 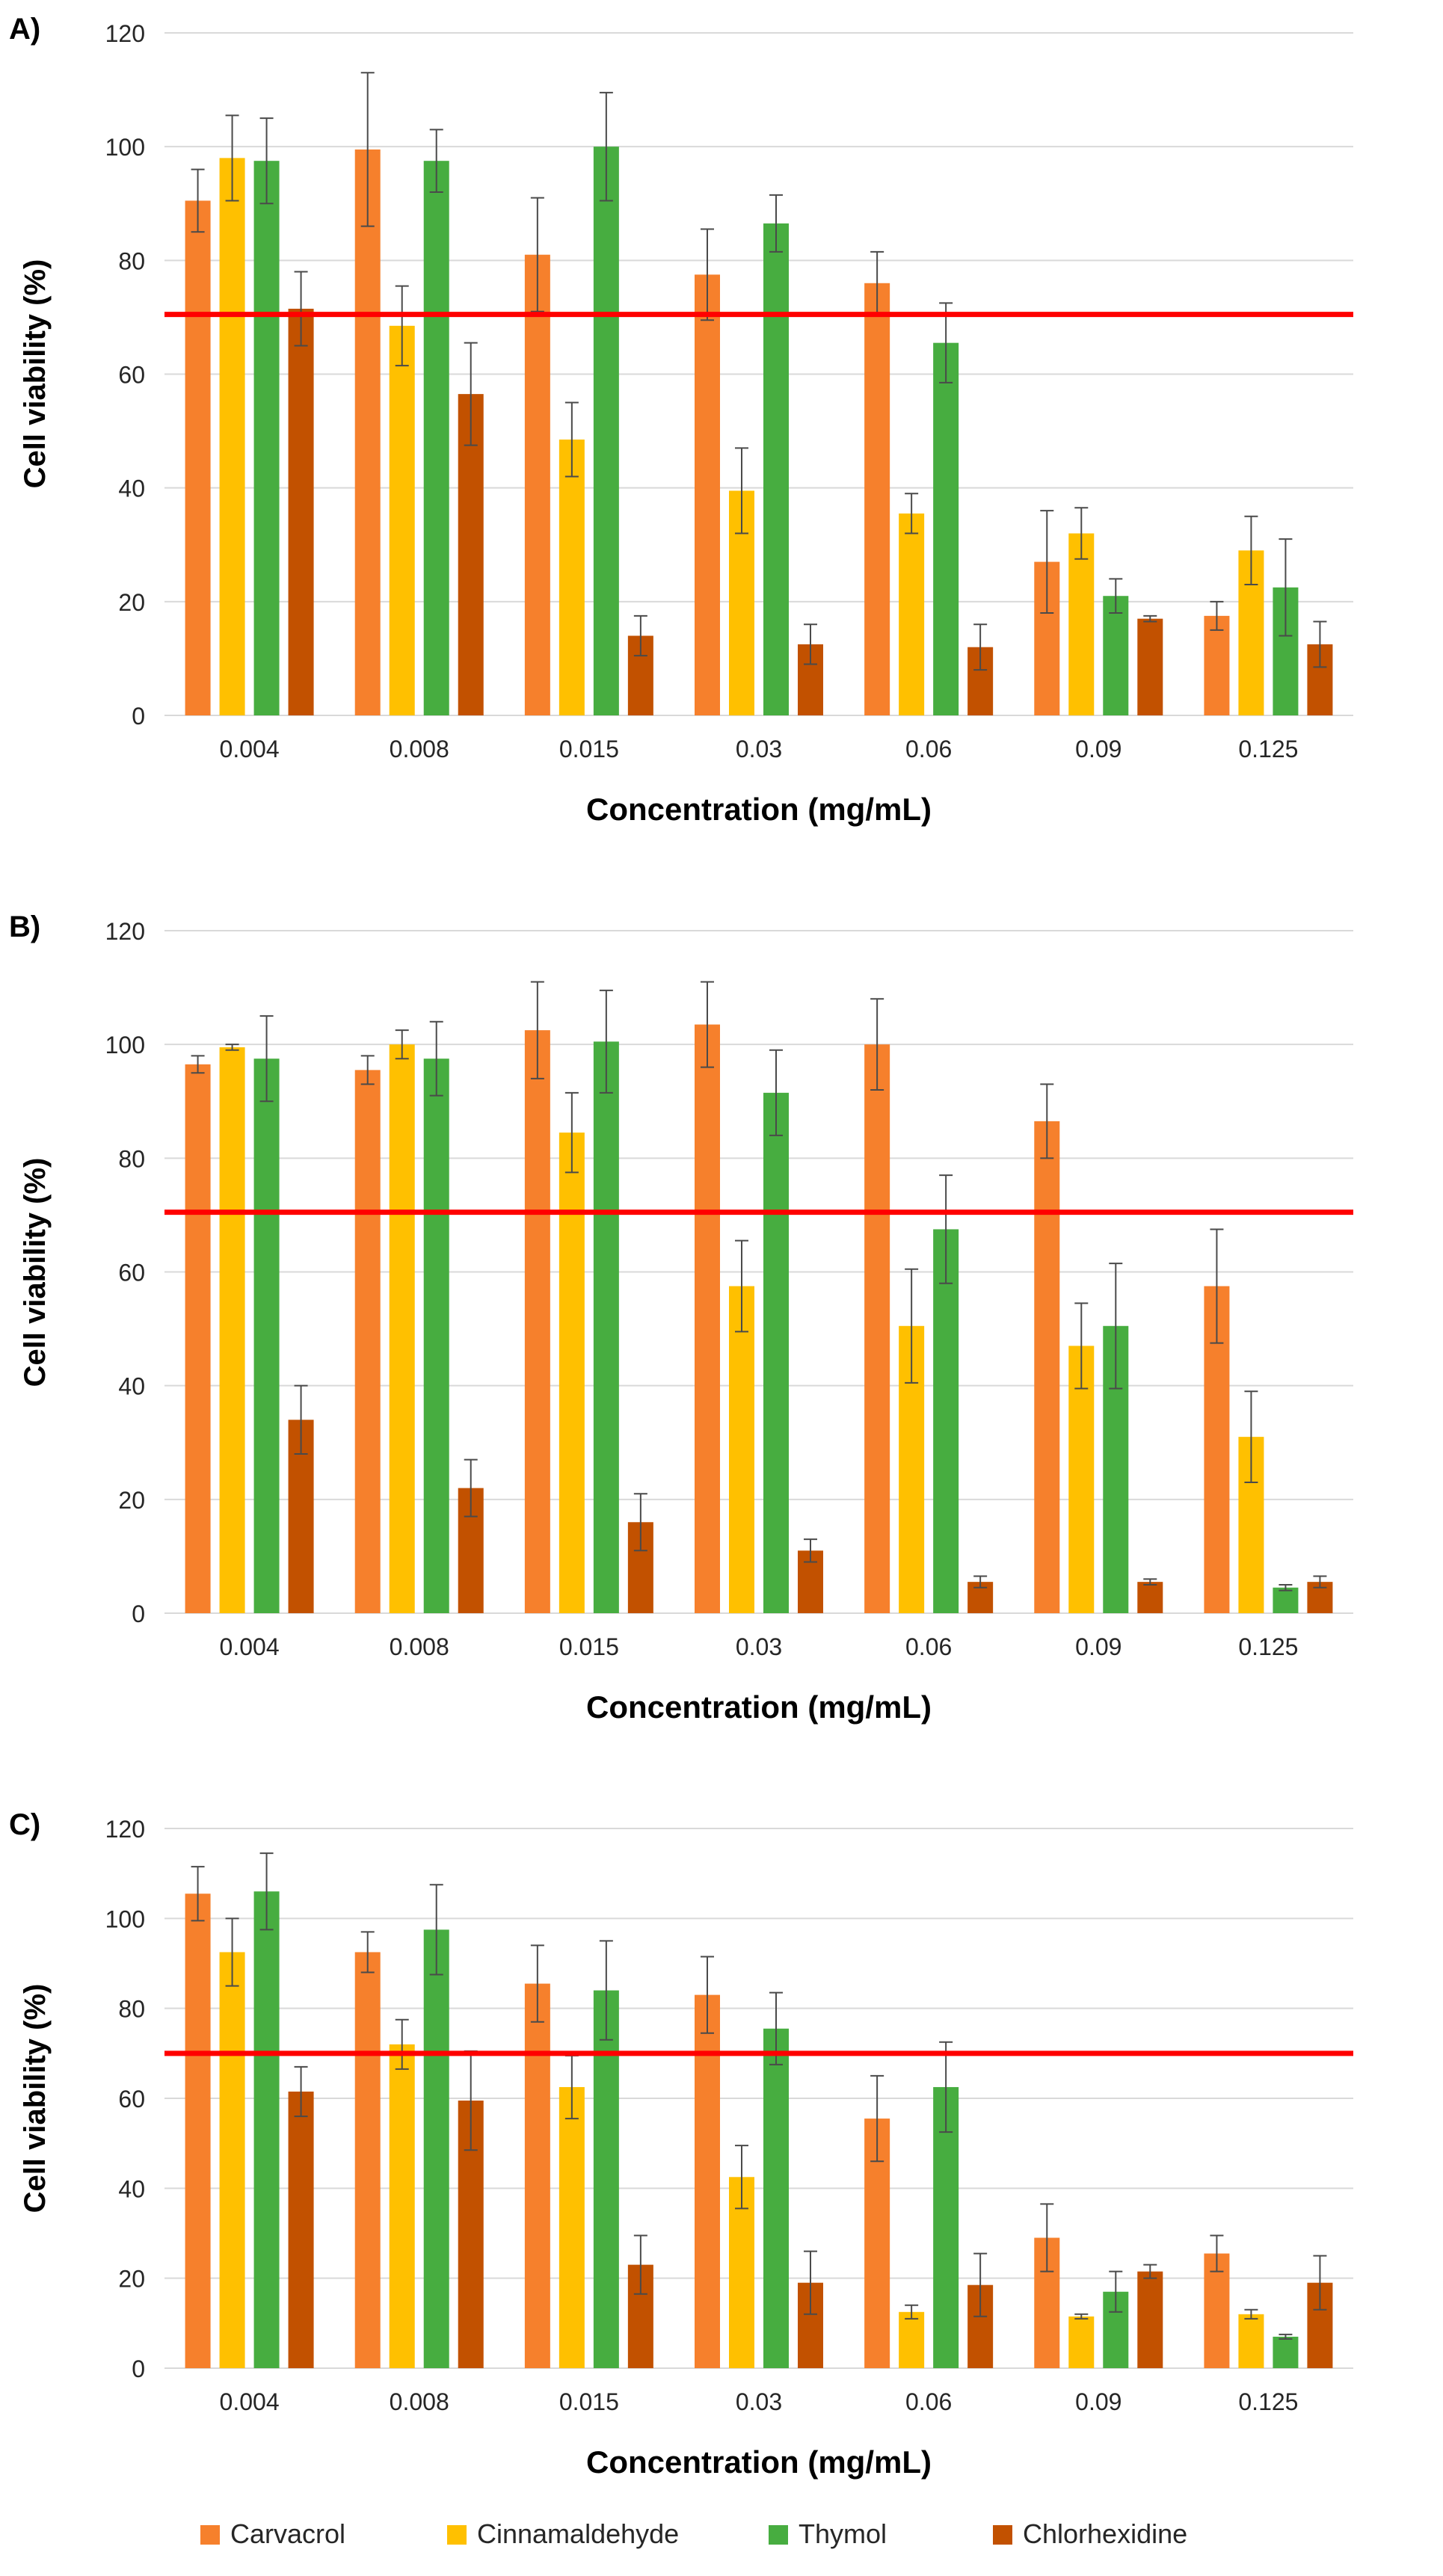 What do you see at coordinates (35, 1272) in the screenshot?
I see `y-axis-label: Cell viability (%)` at bounding box center [35, 1272].